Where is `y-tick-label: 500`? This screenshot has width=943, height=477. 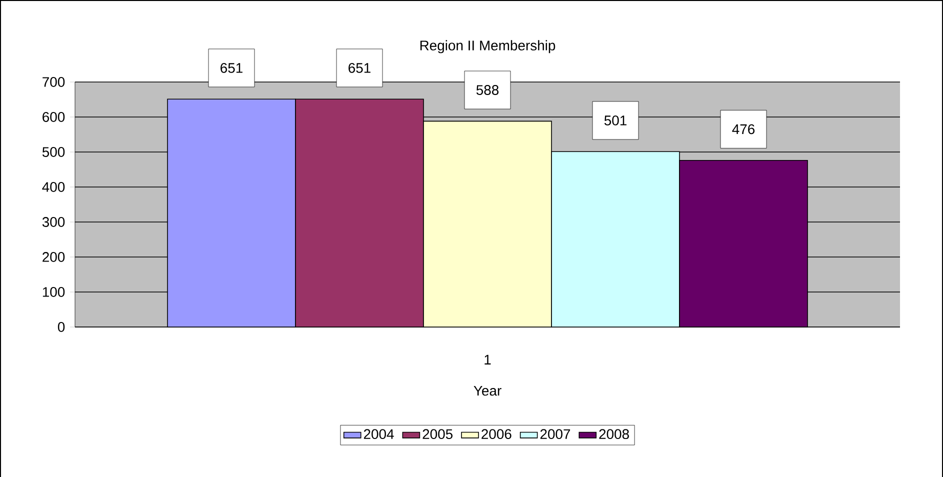 y-tick-label: 500 is located at coordinates (53, 152).